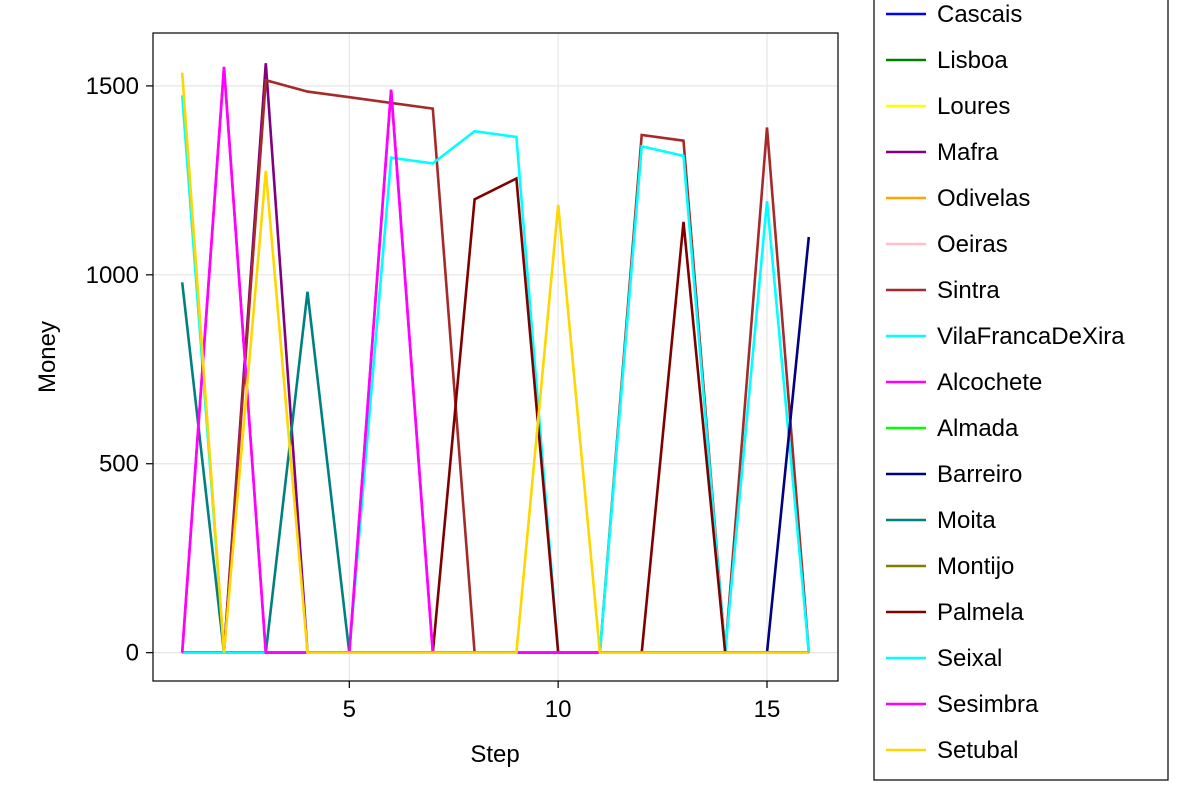 The height and width of the screenshot is (800, 1200). What do you see at coordinates (767, 709) in the screenshot?
I see `x-tick-label: 15` at bounding box center [767, 709].